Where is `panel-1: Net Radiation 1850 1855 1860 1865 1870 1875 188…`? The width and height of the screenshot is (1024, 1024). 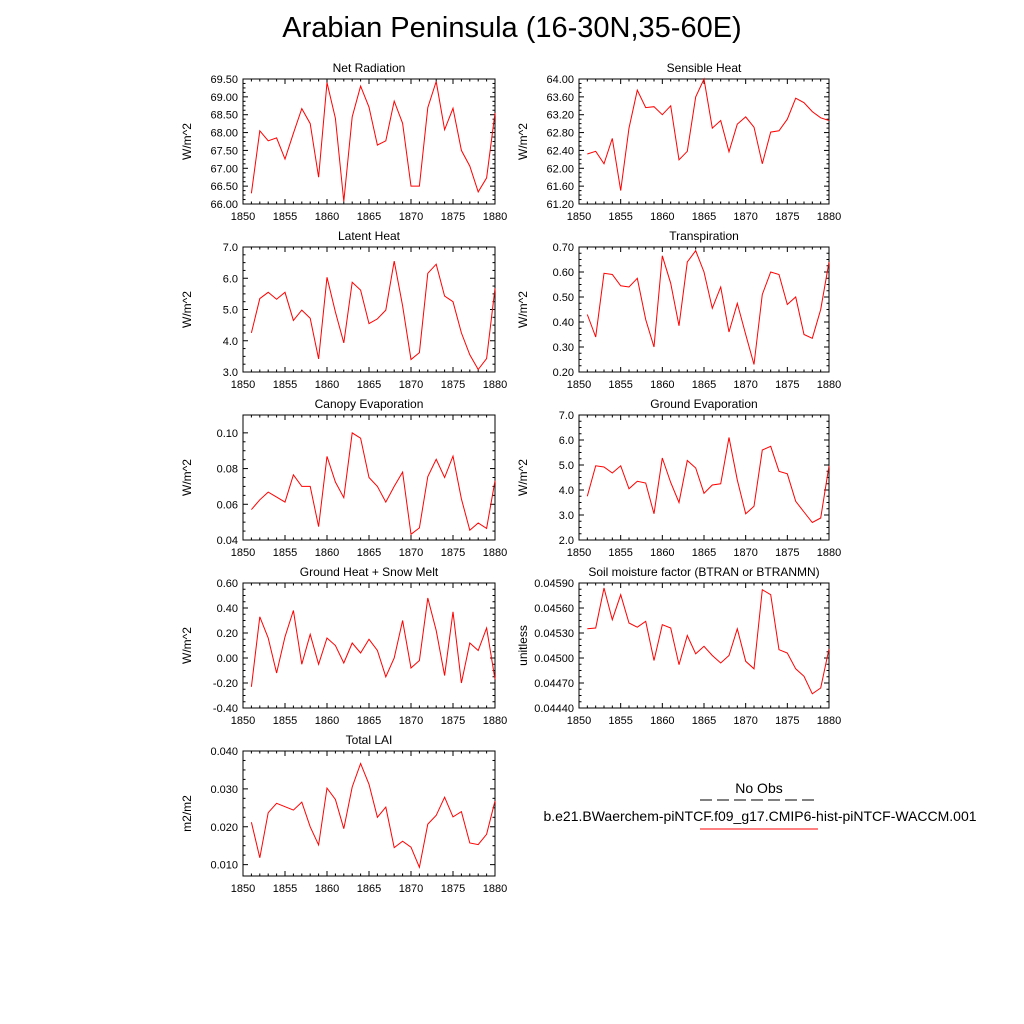
panel-1: Net Radiation 1850 1855 1860 1865 1870 1875 188… is located at coordinates (343, 142).